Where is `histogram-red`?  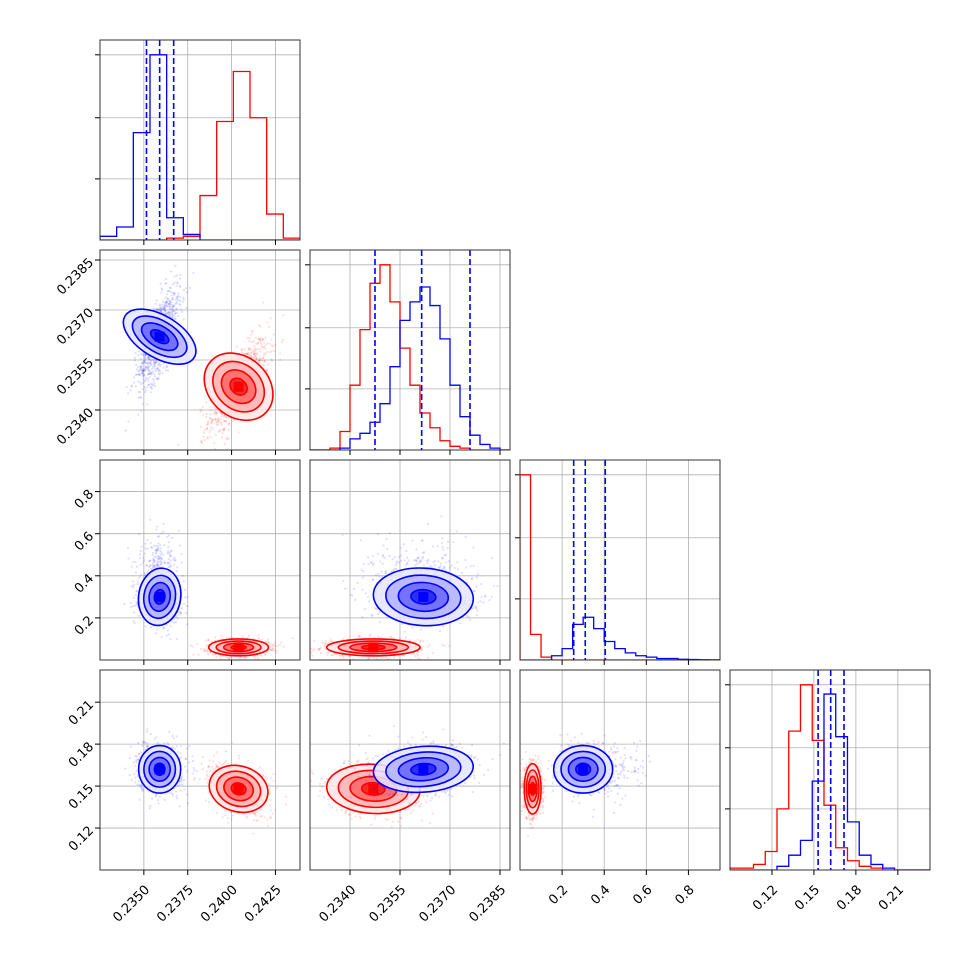 histogram-red is located at coordinates (200, 155).